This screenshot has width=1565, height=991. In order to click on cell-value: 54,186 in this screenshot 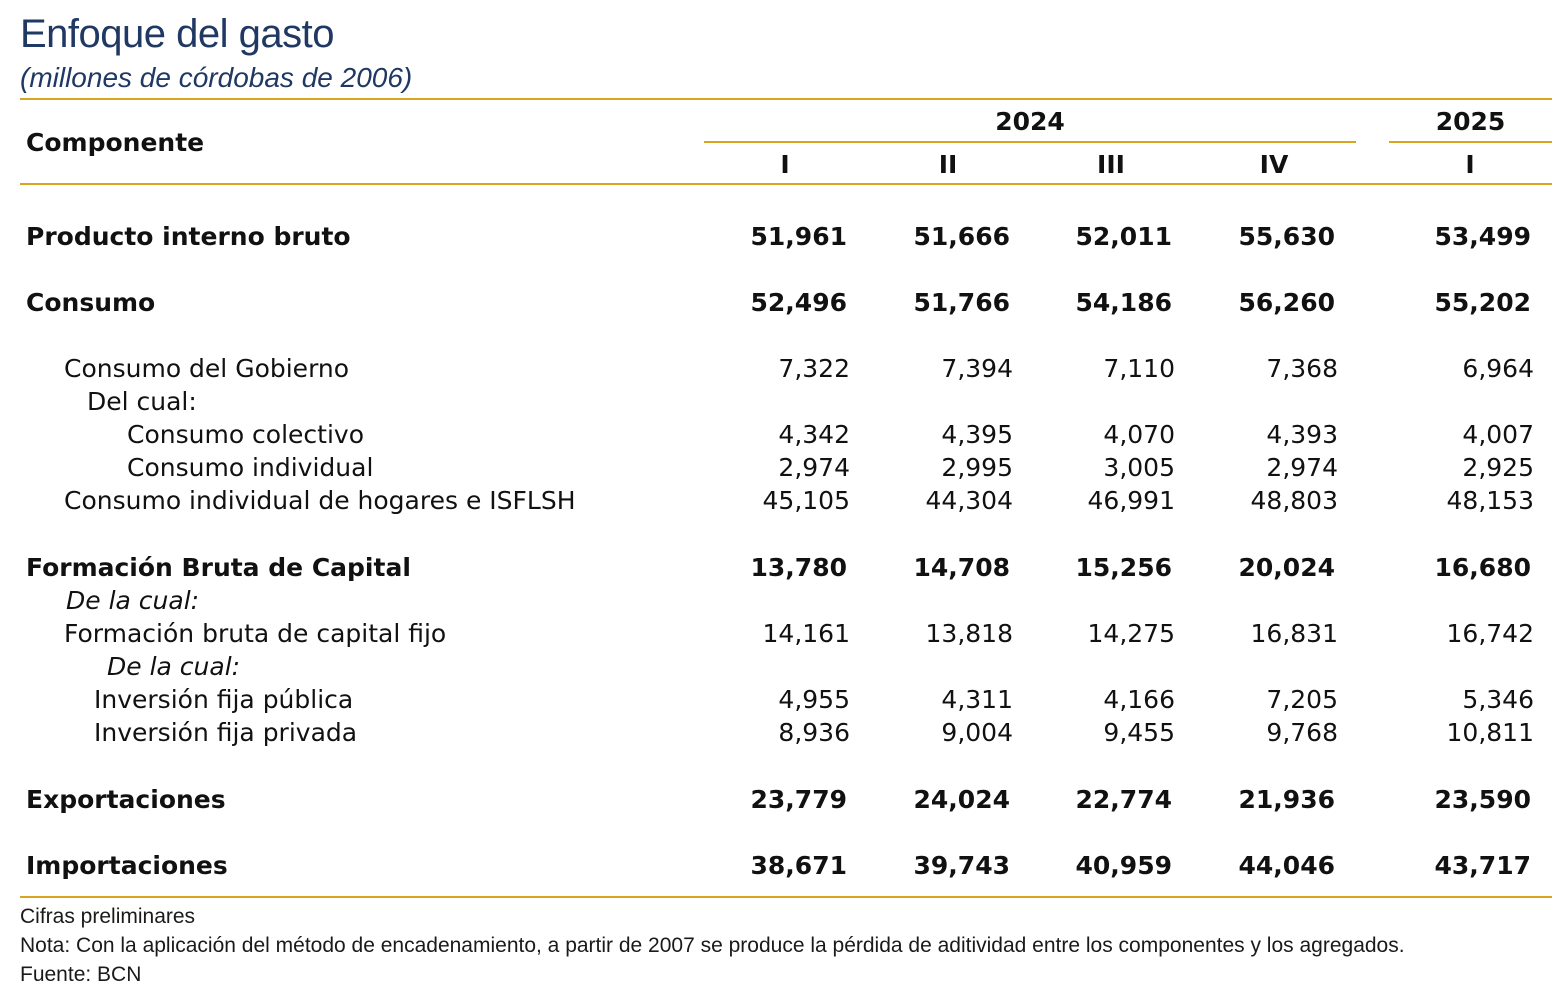, I will do `click(1123, 302)`.